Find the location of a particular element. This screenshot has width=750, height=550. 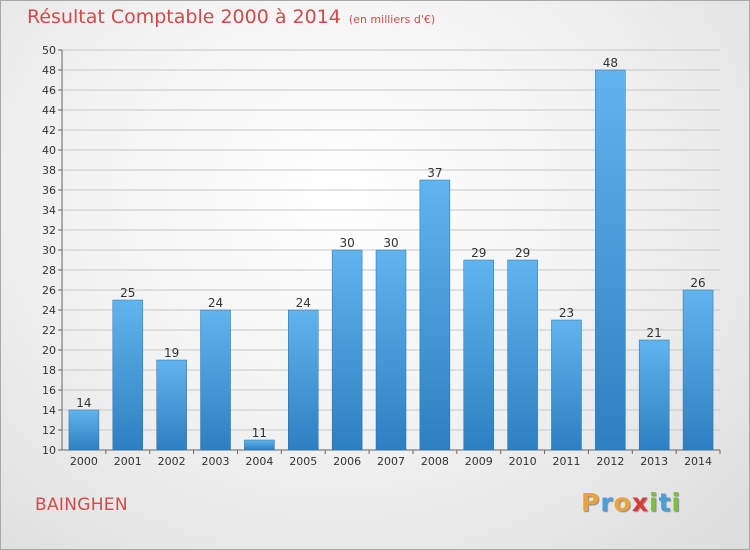

bar-2011 is located at coordinates (566, 385).